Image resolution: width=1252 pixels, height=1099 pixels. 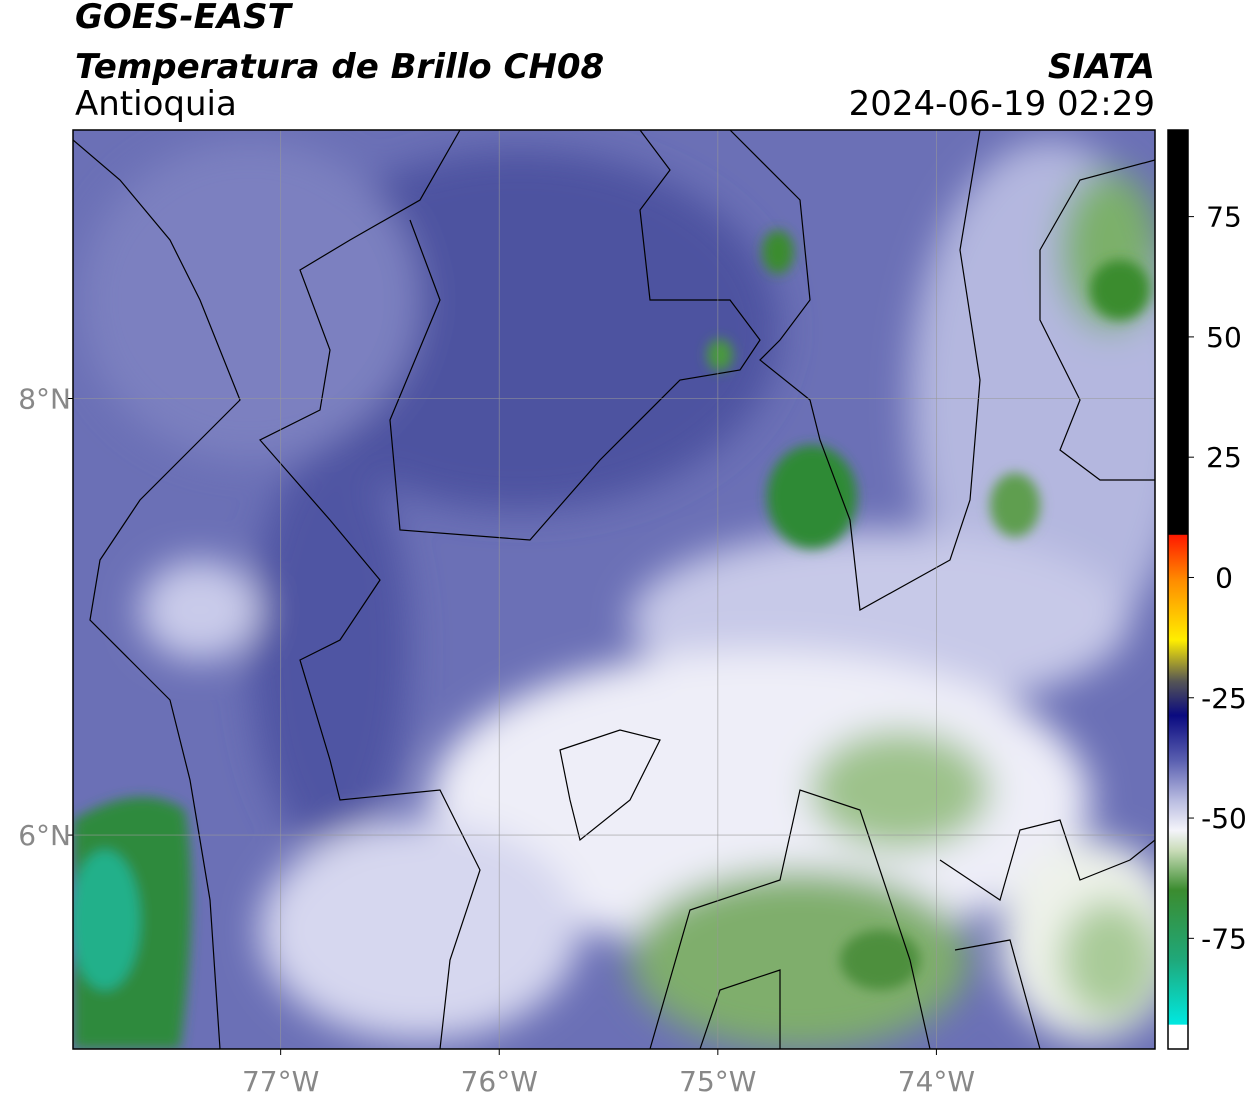 I want to click on timestamp: 2024-06-19 02:29, so click(x=1002, y=104).